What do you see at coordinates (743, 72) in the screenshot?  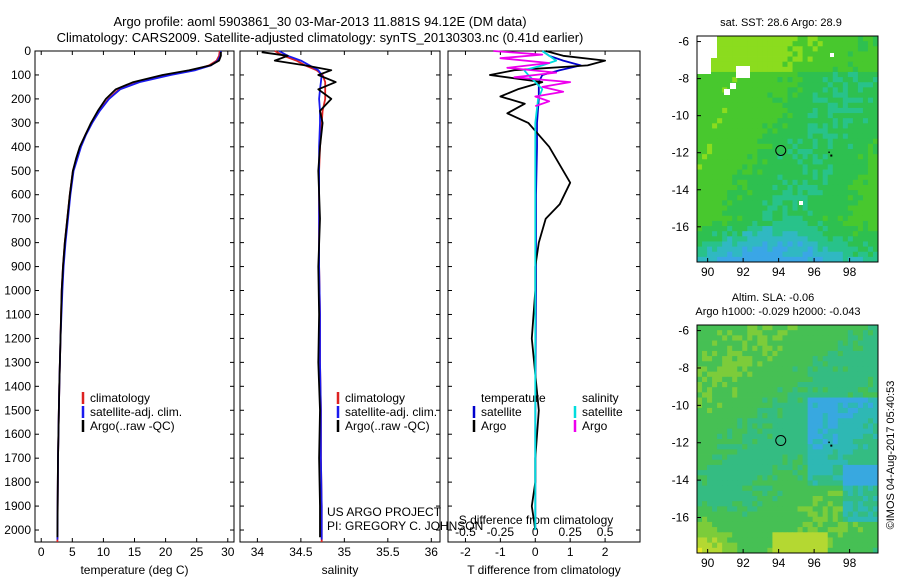 I see `missing-data-patch` at bounding box center [743, 72].